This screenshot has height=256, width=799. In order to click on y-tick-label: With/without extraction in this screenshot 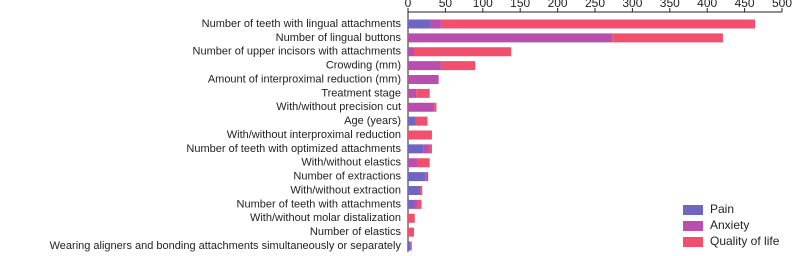, I will do `click(345, 190)`.